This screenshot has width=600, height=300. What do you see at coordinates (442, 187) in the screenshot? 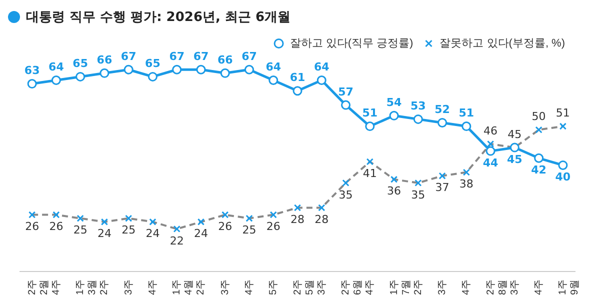
I see `data-label: 37` at bounding box center [442, 187].